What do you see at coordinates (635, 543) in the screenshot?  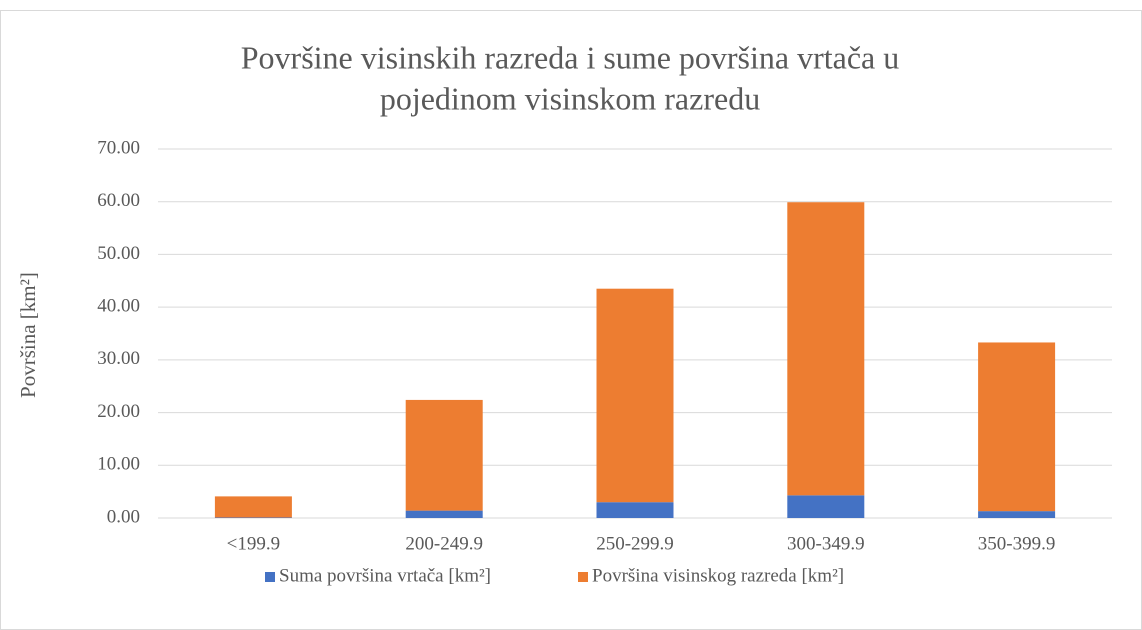 I see `x-tick-label: 250-299.9` at bounding box center [635, 543].